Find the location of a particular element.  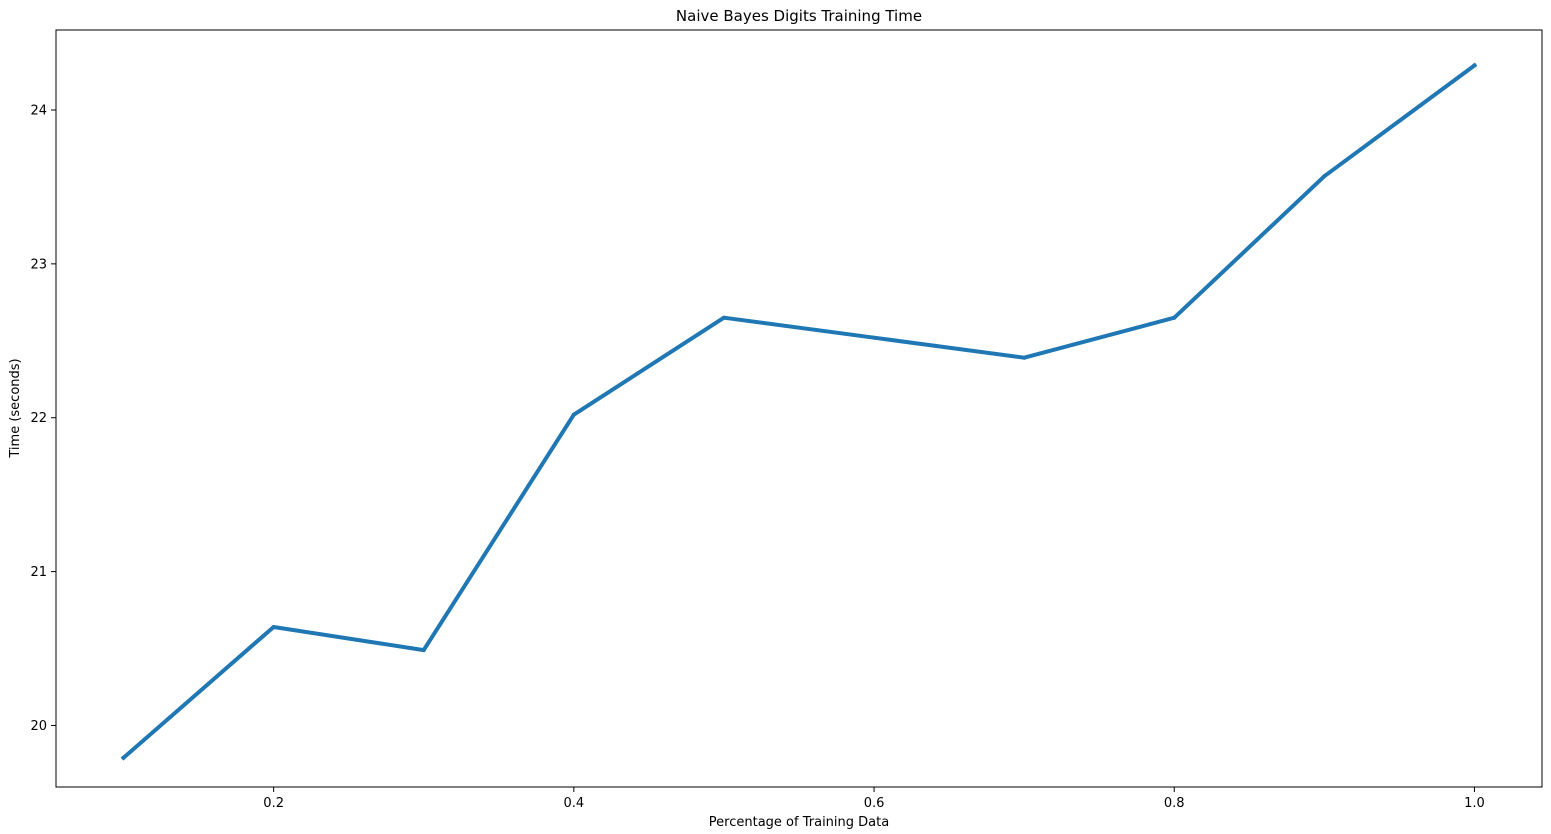

chart-title: Naive Bayes Digits Training Time is located at coordinates (799, 16).